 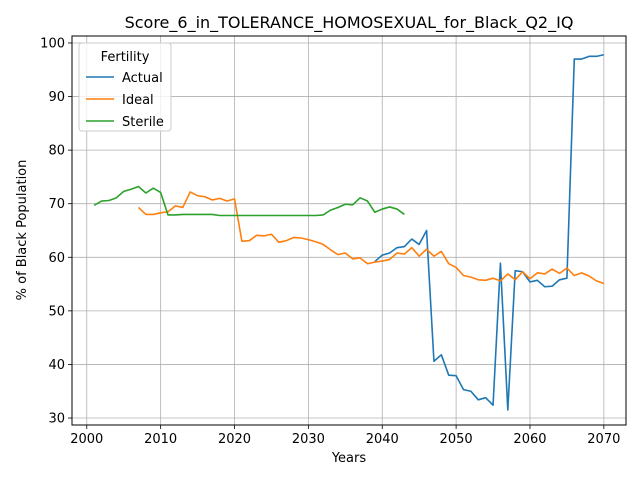 I want to click on legend-label-sterile: Sterile, so click(x=143, y=122).